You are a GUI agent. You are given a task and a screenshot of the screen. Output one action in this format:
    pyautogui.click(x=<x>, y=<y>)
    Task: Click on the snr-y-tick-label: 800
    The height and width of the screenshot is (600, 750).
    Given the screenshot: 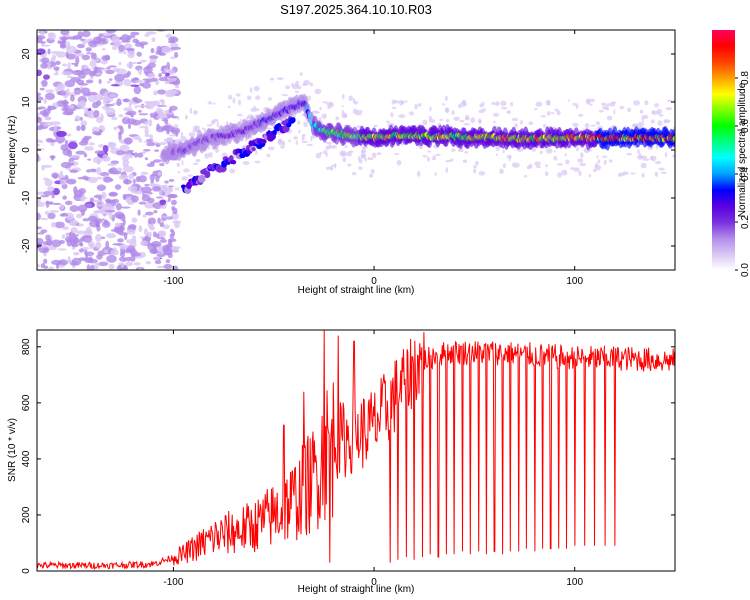 What is the action you would take?
    pyautogui.click(x=26, y=346)
    